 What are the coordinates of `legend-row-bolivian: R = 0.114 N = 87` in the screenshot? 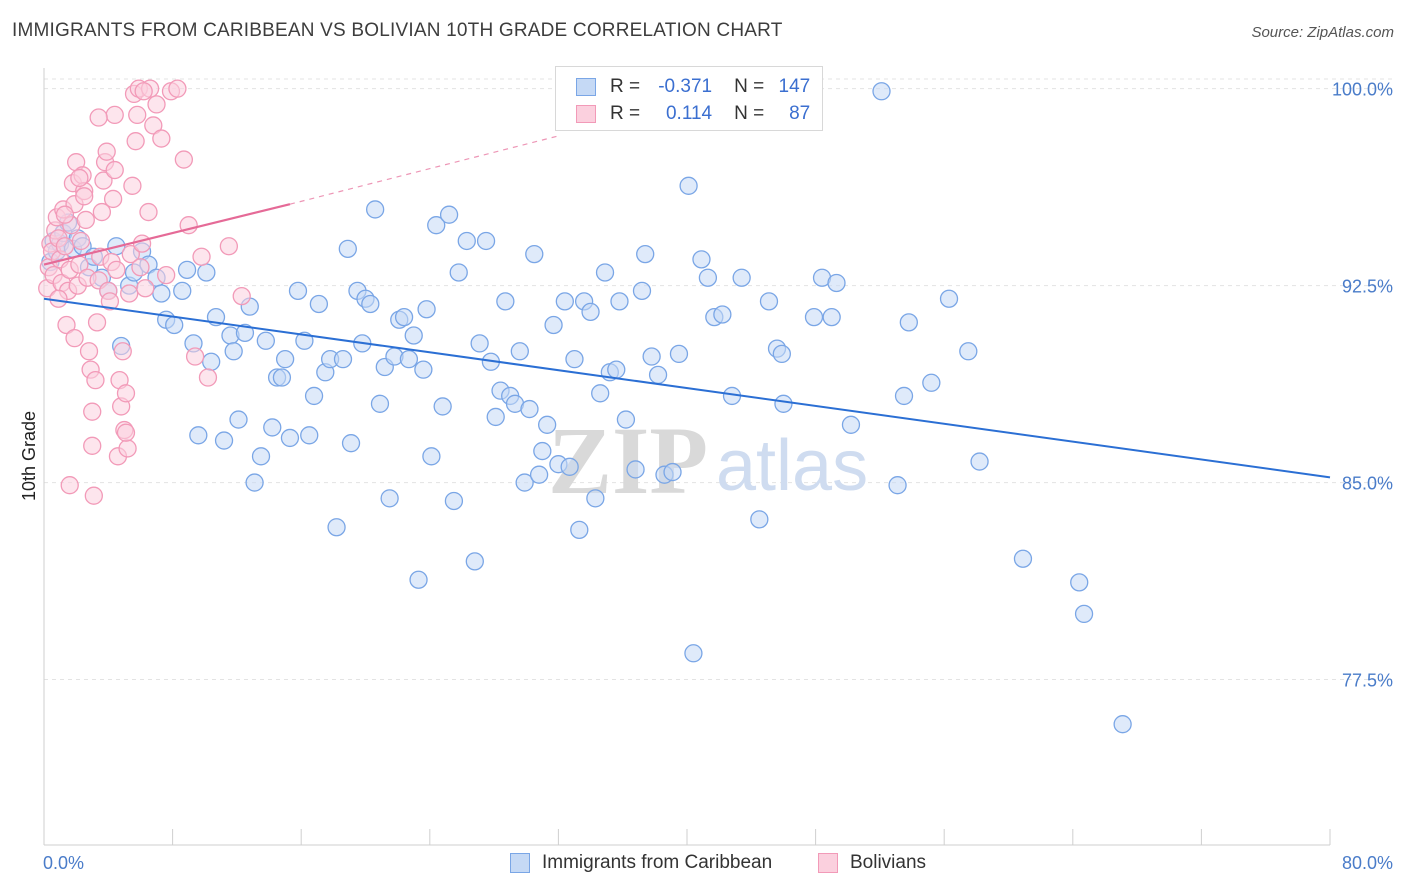 It's located at (693, 114).